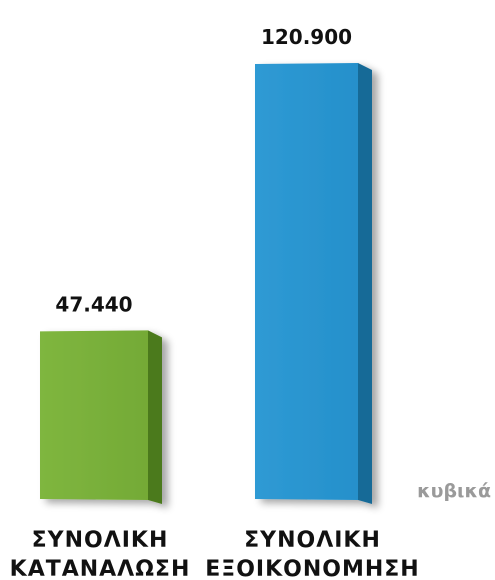 This screenshot has height=580, width=495. Describe the element at coordinates (312, 568) in the screenshot. I see `category-label-line: ΕΞΟΙΚΟΝΟΜΗΣΗ` at that location.